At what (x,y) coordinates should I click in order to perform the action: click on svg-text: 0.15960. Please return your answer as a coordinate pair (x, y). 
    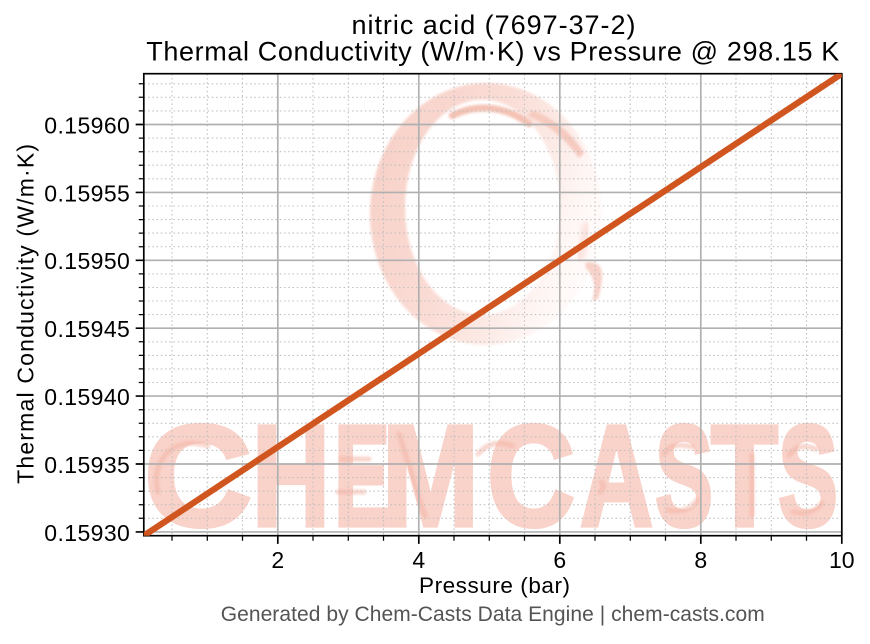
    Looking at the image, I should click on (87, 125).